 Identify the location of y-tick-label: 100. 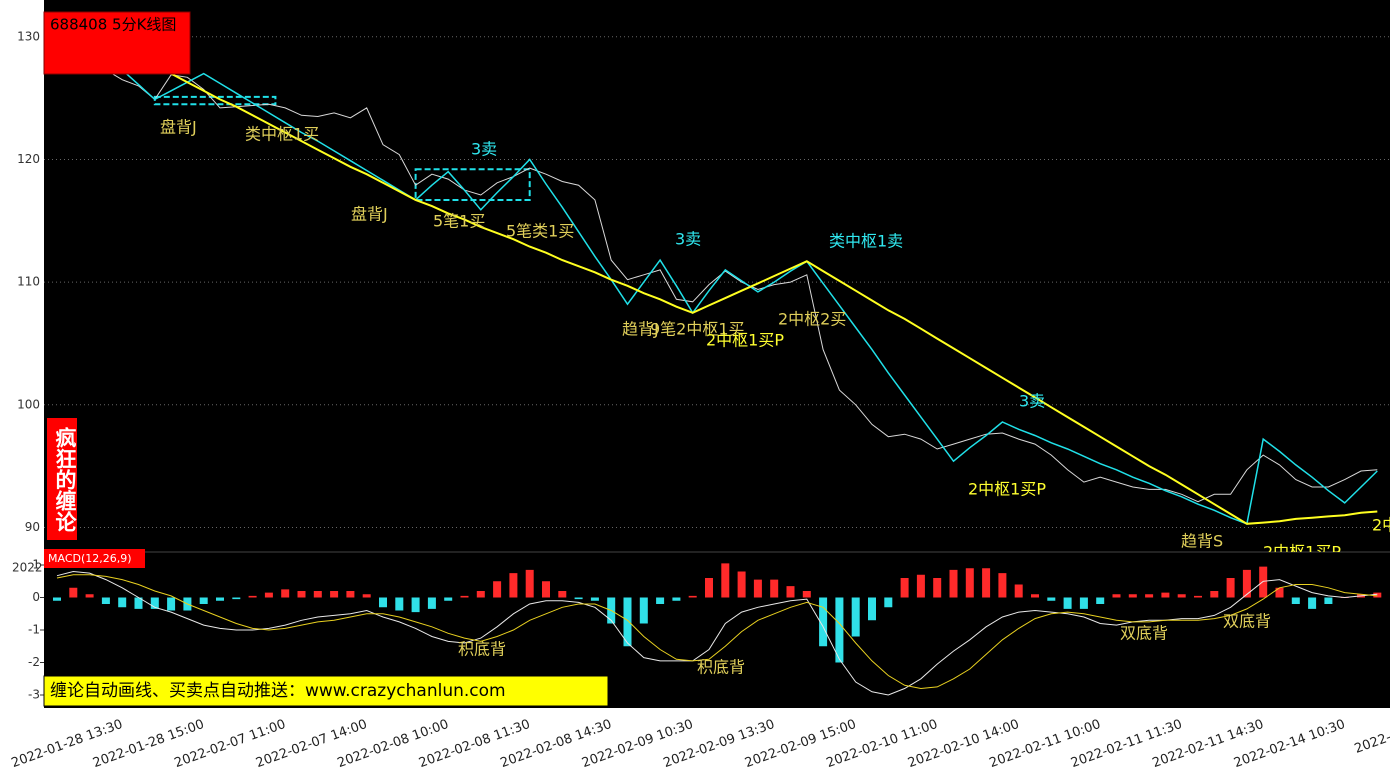
(28, 404).